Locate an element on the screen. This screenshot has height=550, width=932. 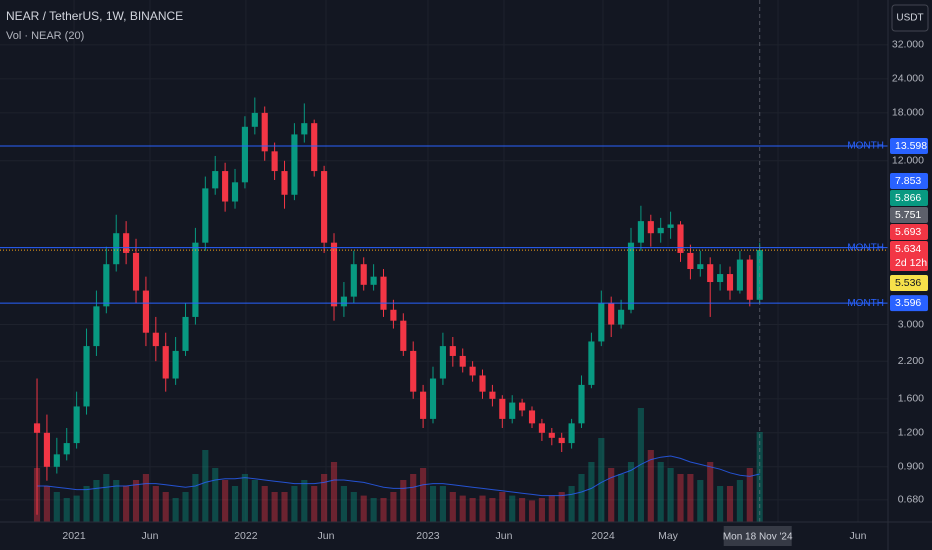
currency-label: USDT is located at coordinates (909, 18).